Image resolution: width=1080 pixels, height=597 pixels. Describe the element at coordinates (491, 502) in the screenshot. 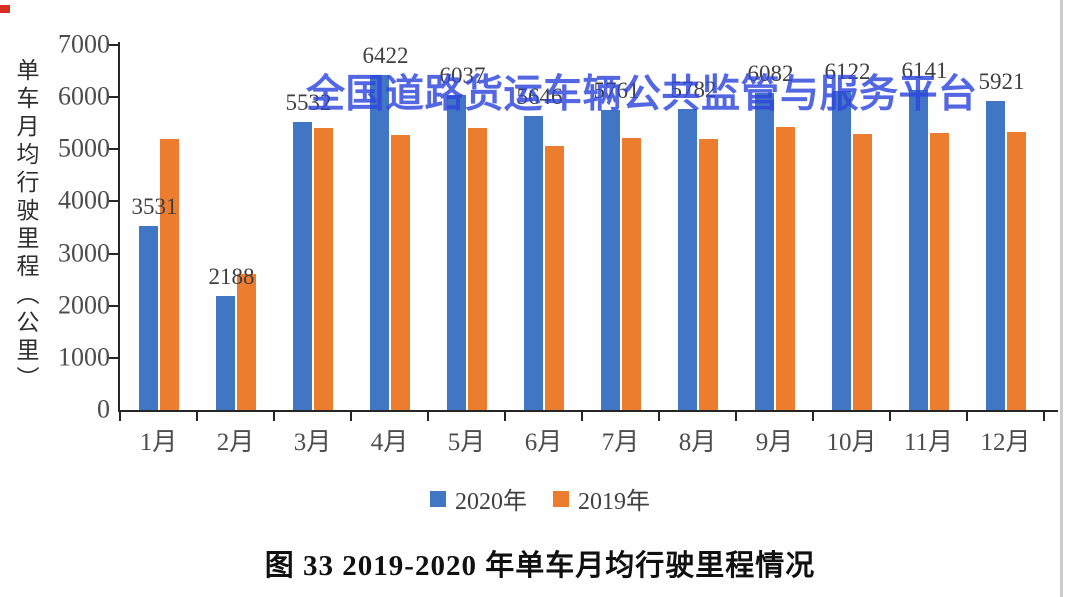

I see `legend-label-2020: 2020年` at that location.